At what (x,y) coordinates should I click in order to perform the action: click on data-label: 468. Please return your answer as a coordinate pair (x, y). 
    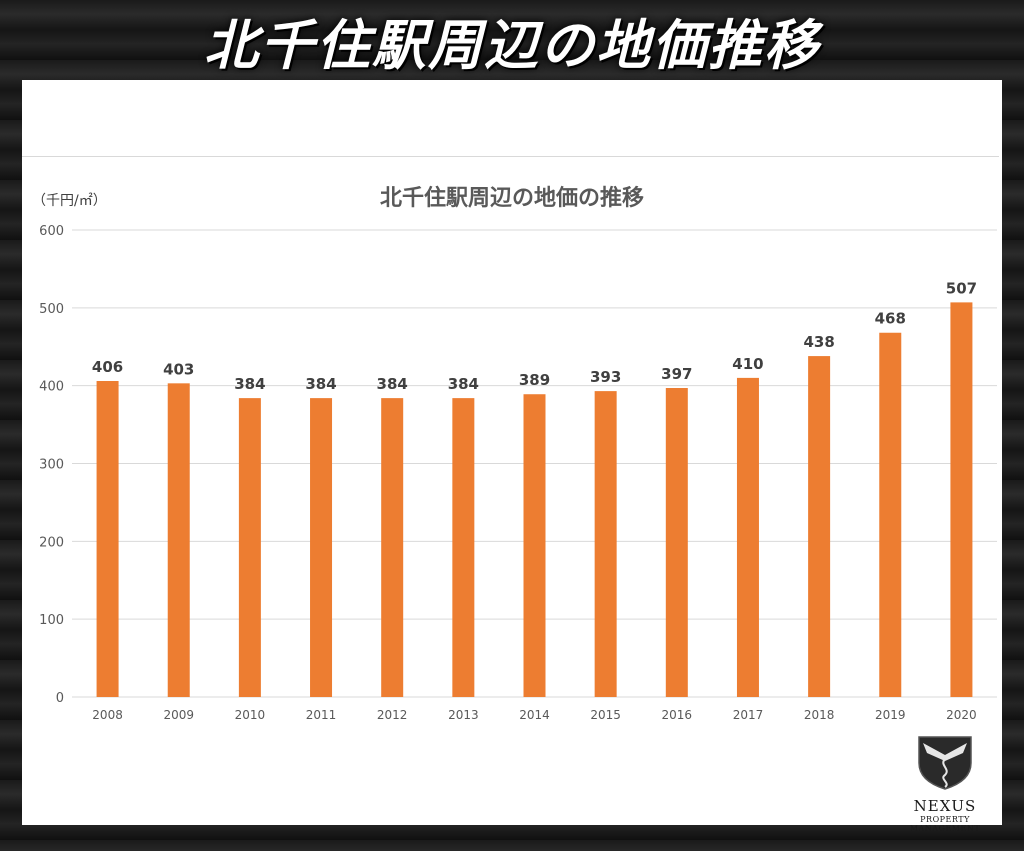
    Looking at the image, I should click on (890, 319).